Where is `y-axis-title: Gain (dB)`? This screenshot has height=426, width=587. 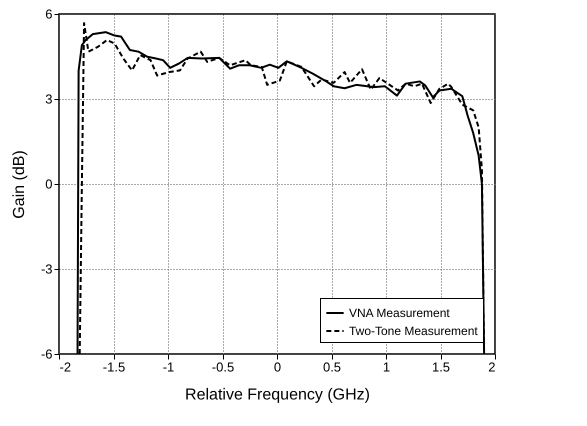 y-axis-title: Gain (dB) is located at coordinates (19, 184).